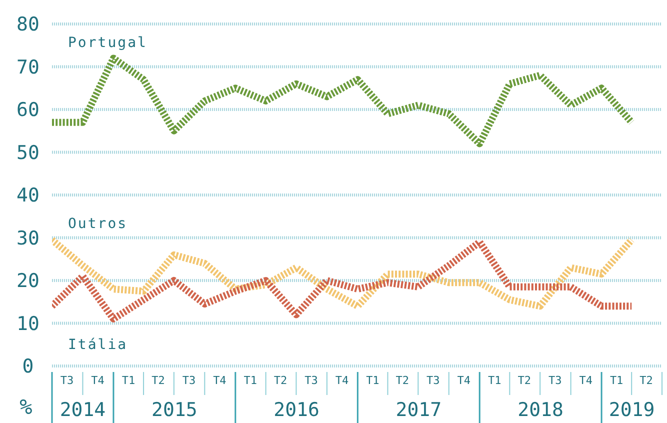 This screenshot has height=423, width=667. What do you see at coordinates (419, 410) in the screenshot?
I see `text: 2017` at bounding box center [419, 410].